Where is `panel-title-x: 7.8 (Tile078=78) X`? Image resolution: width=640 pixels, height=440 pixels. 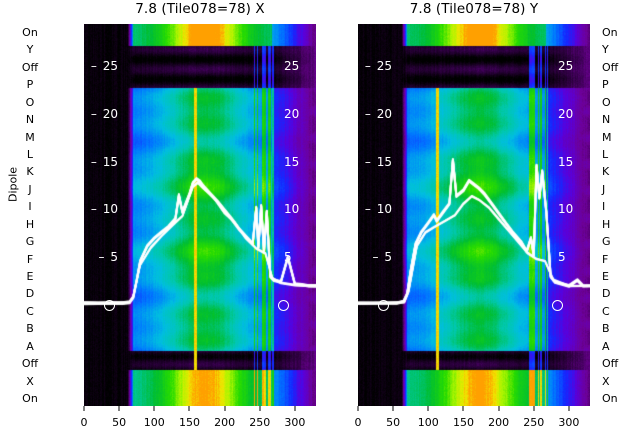 panel-title-x: 7.8 (Tile078=78) X is located at coordinates (200, 9).